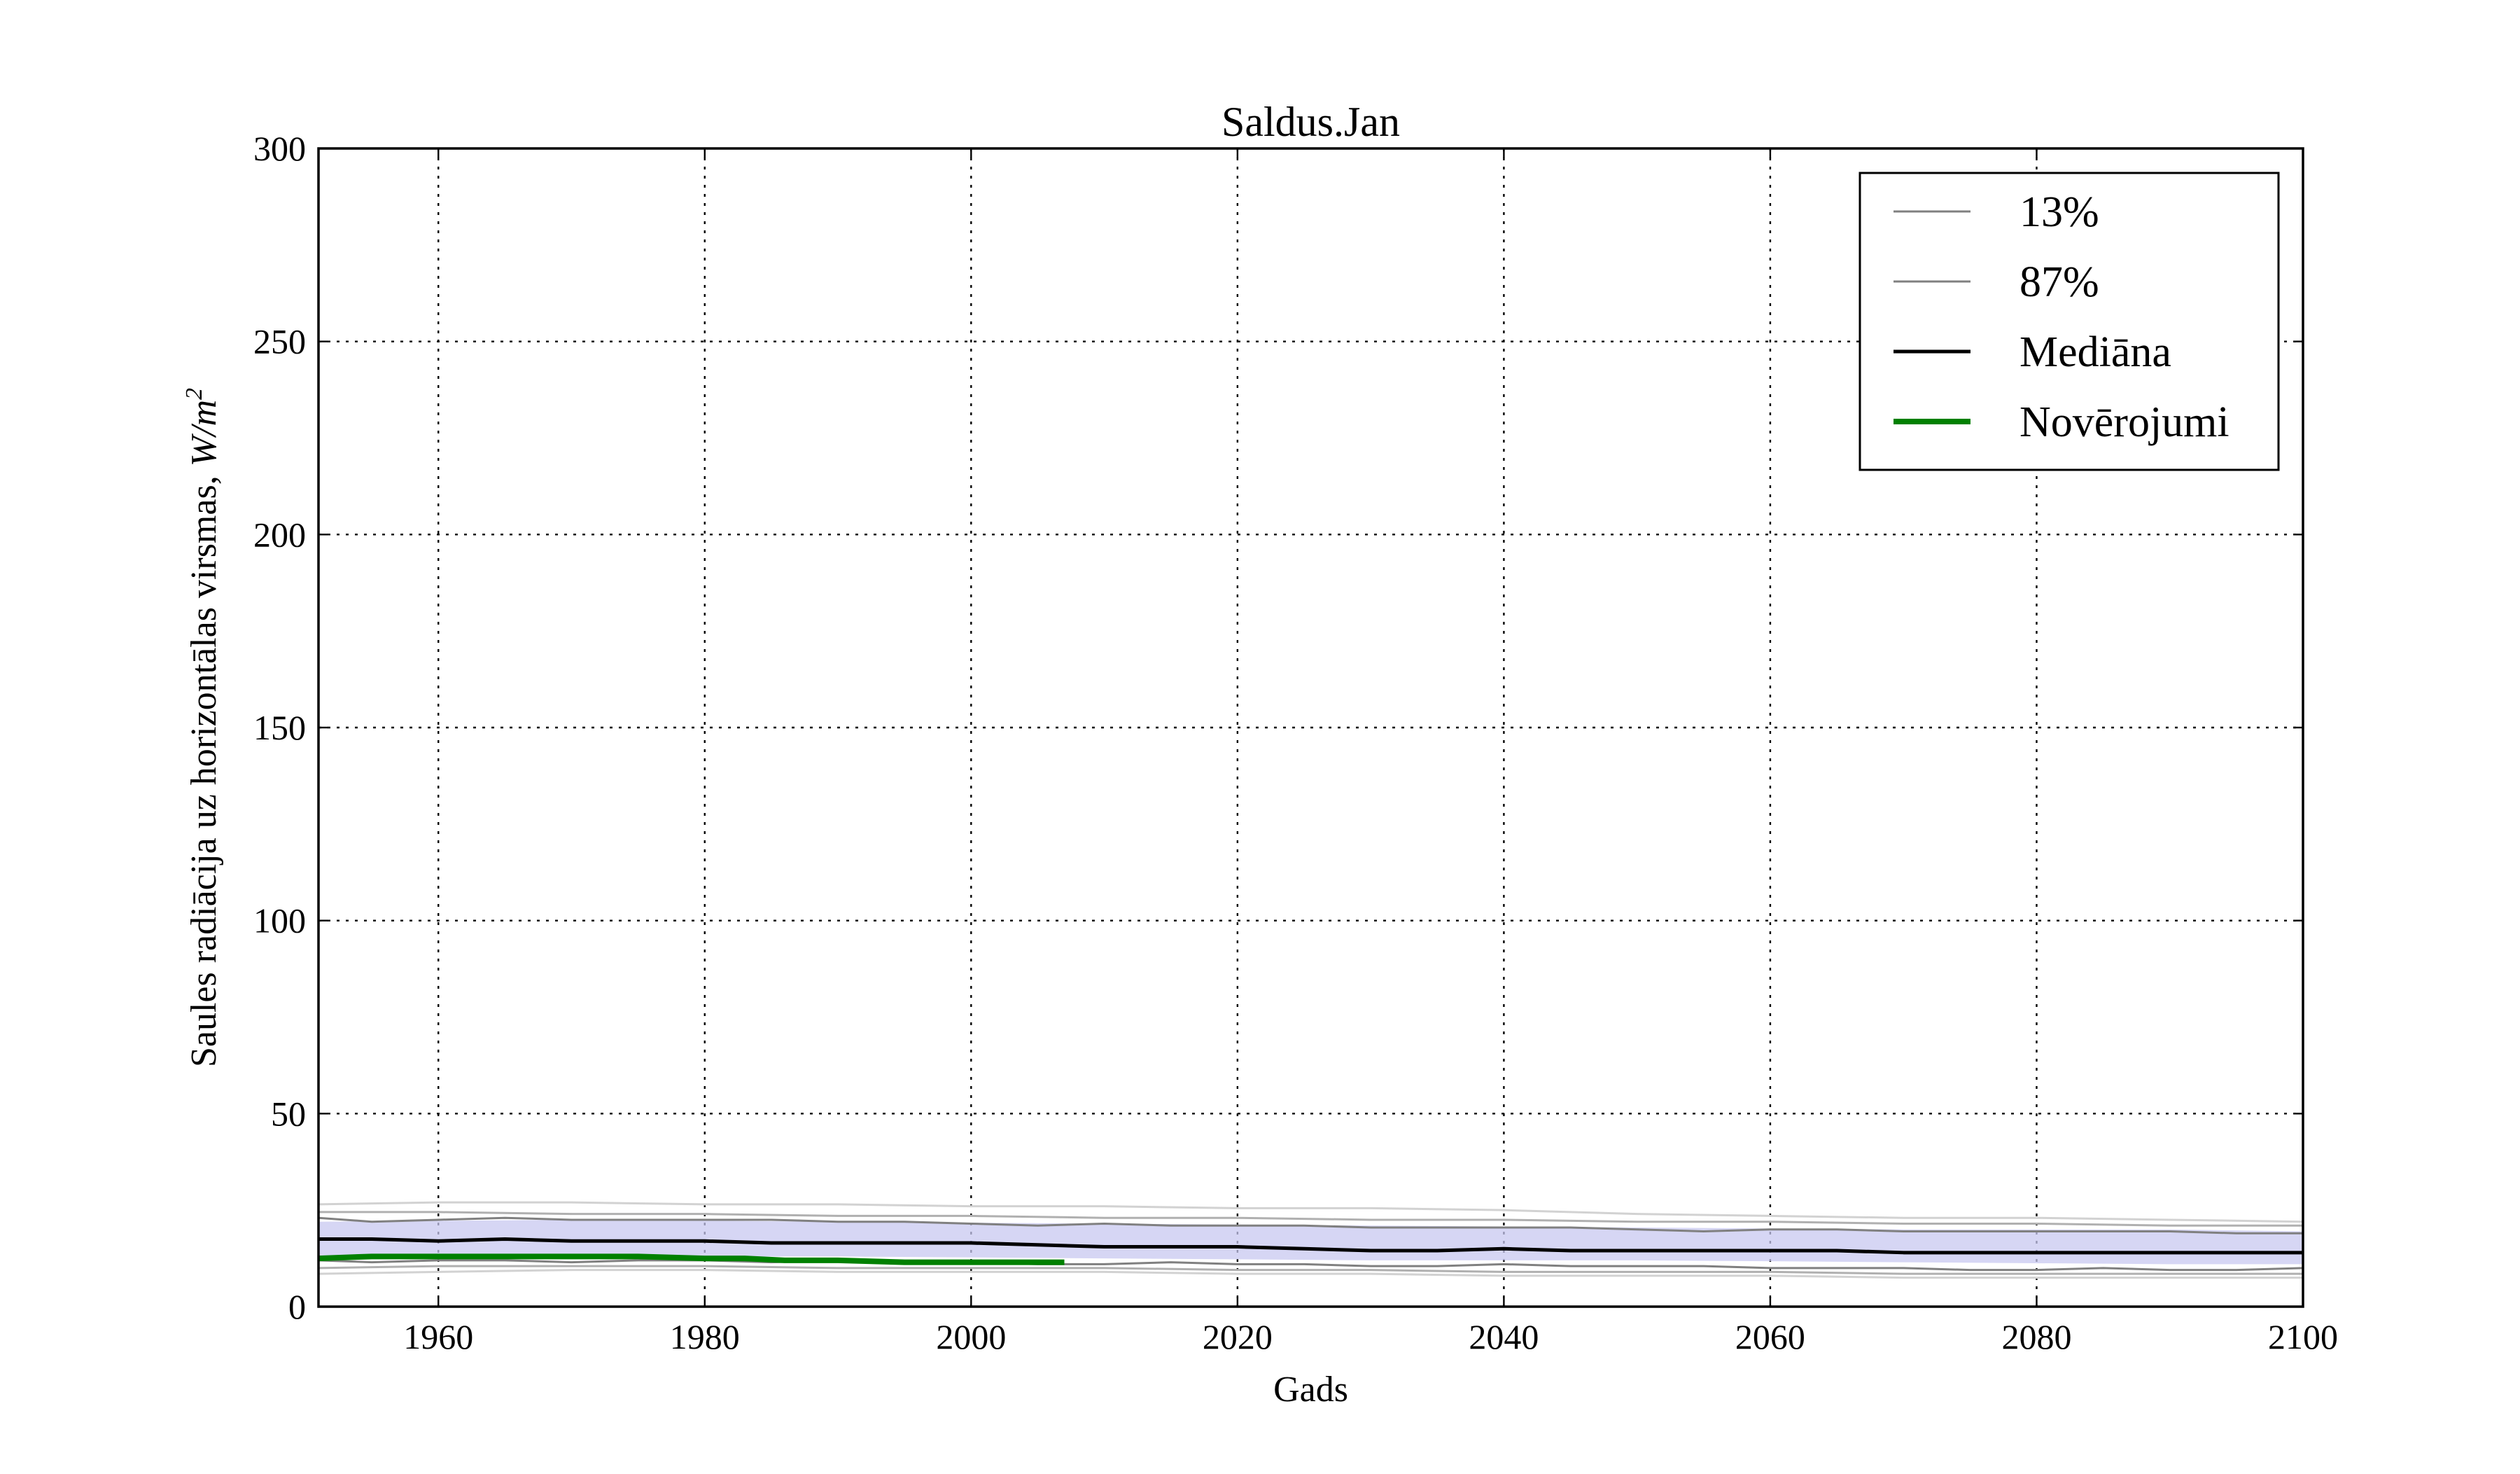 The width and height of the screenshot is (2520, 1474). What do you see at coordinates (2095, 352) in the screenshot?
I see `legend-label: Mediāna` at bounding box center [2095, 352].